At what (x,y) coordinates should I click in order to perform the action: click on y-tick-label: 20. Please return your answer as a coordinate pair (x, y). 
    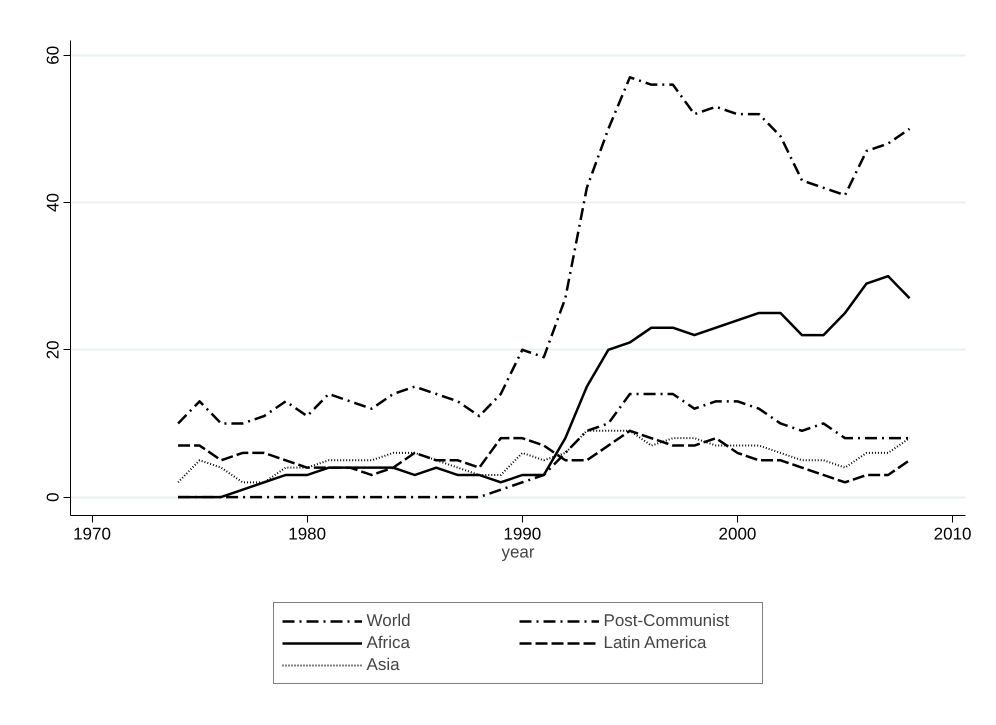
    Looking at the image, I should click on (53, 350).